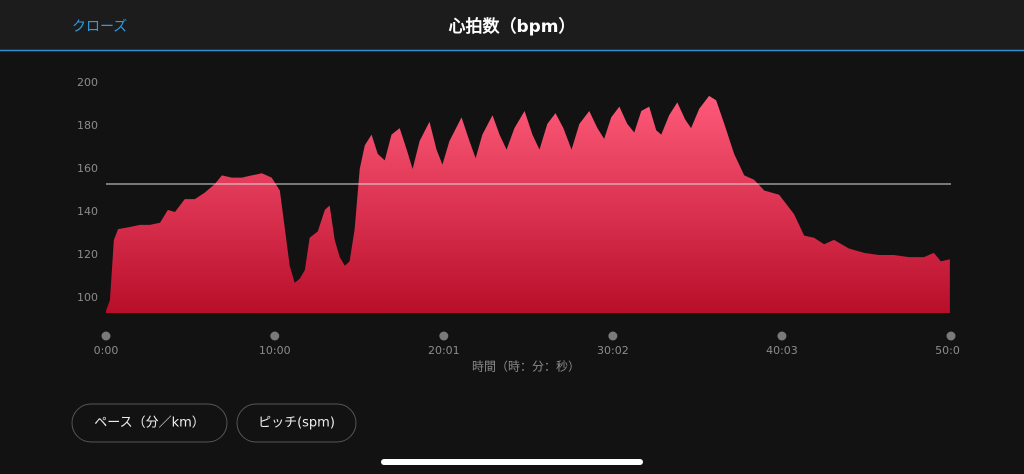 This screenshot has width=1024, height=474. I want to click on top-bar, so click(512, 25).